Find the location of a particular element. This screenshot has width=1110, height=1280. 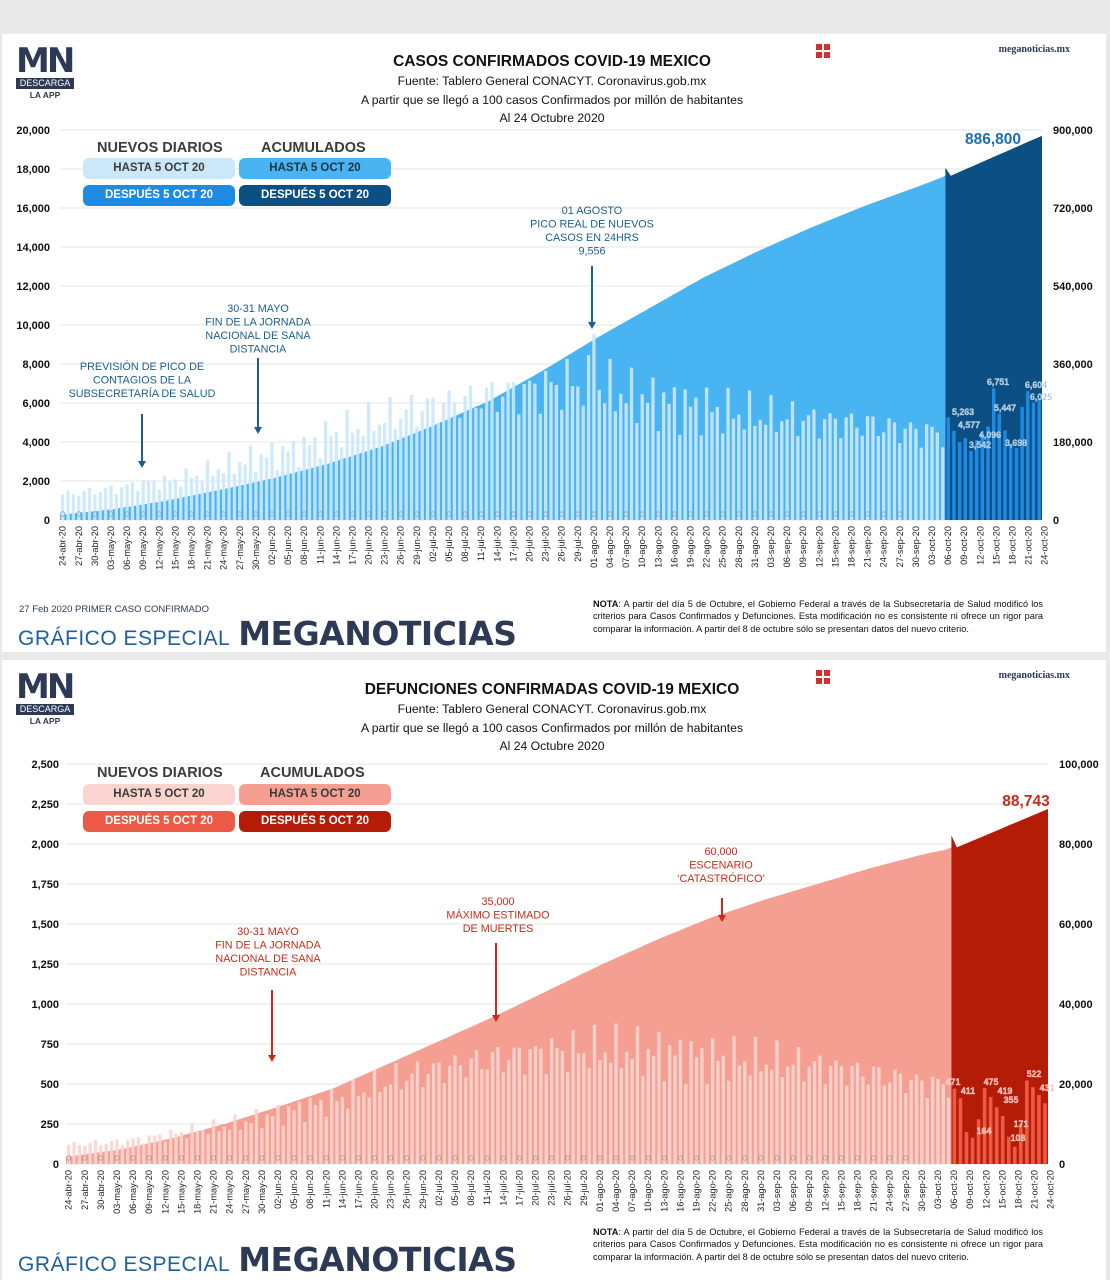

x-date-label: 30-abr-20 is located at coordinates (101, 1190).